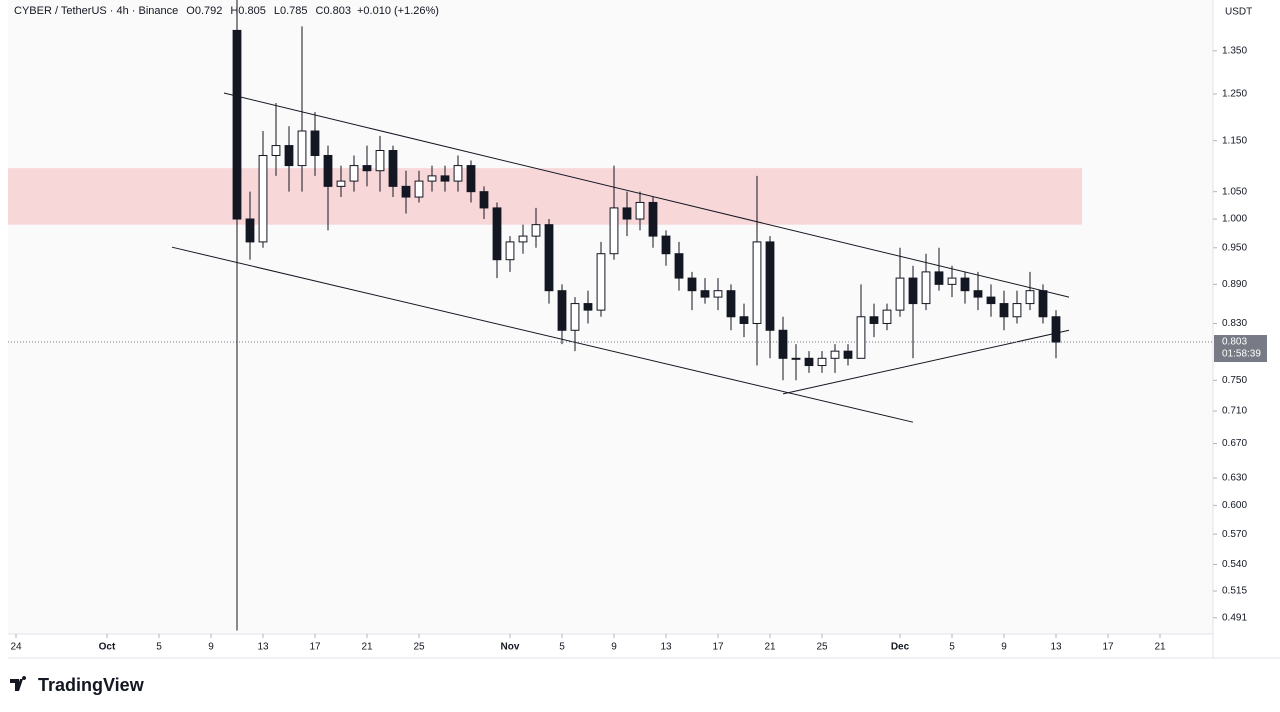  Describe the element at coordinates (542, 334) in the screenshot. I see `trendline` at that location.